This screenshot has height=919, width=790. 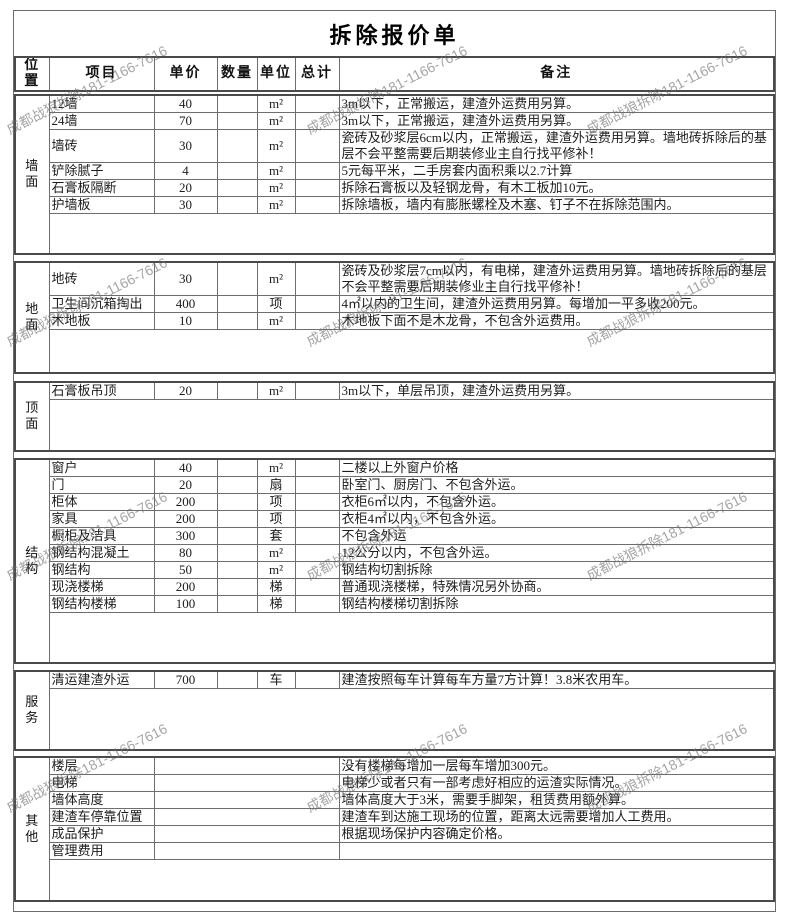 What do you see at coordinates (101, 188) in the screenshot?
I see `item-name-cell: 石膏板隔断` at bounding box center [101, 188].